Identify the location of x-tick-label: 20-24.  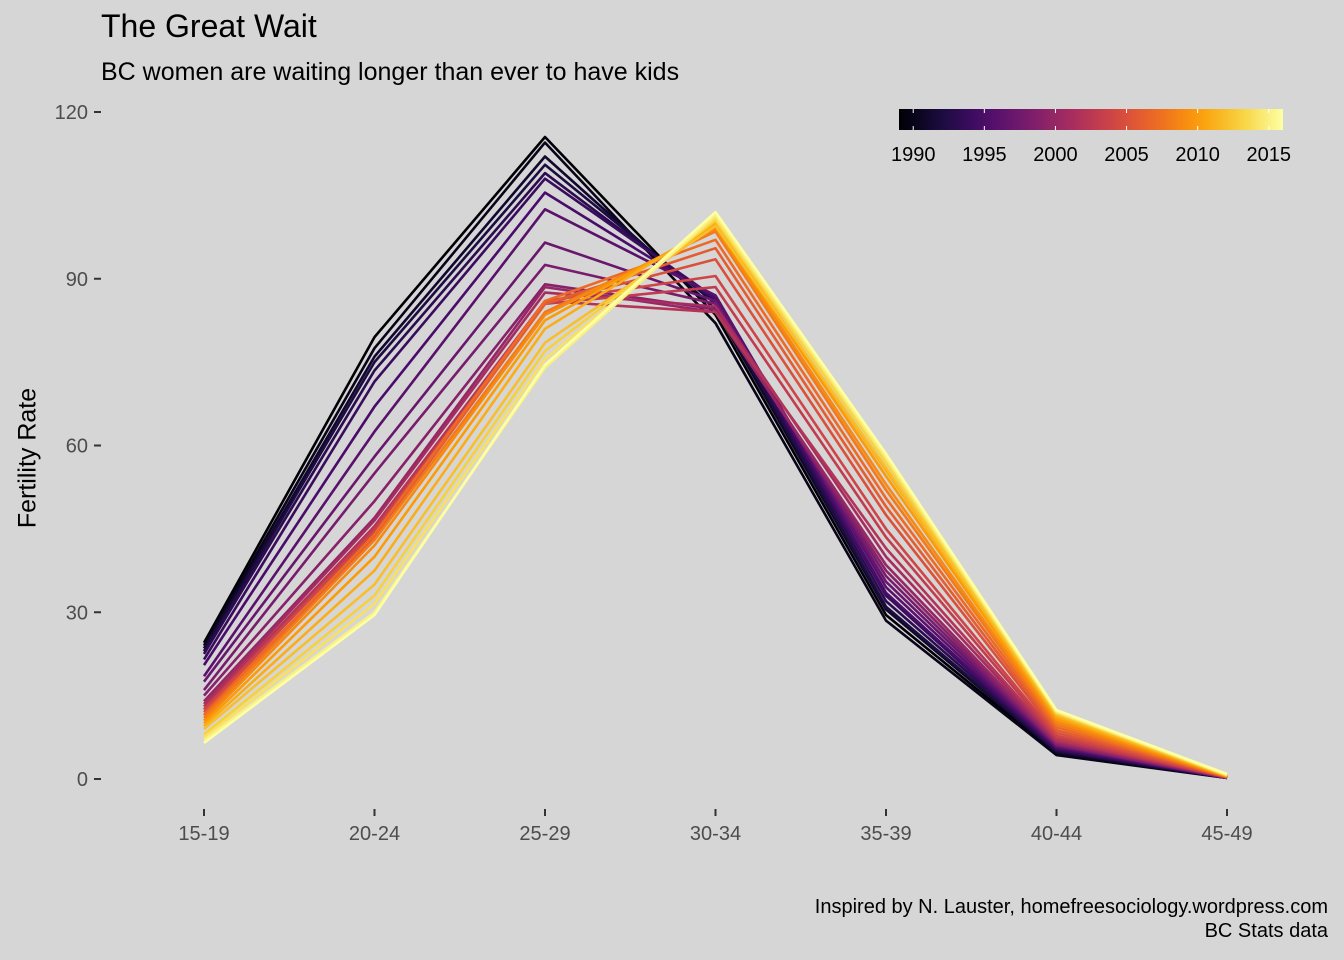
(374, 834).